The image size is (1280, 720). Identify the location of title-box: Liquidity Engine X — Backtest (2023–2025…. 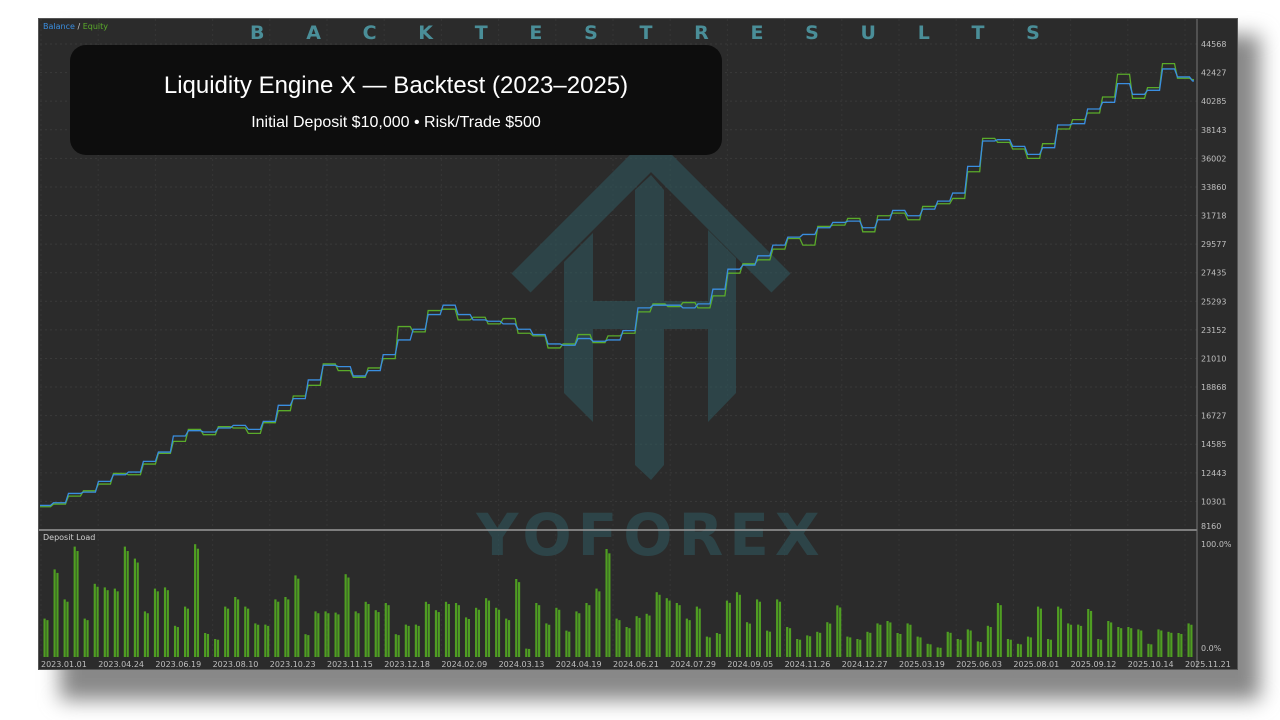
(396, 100).